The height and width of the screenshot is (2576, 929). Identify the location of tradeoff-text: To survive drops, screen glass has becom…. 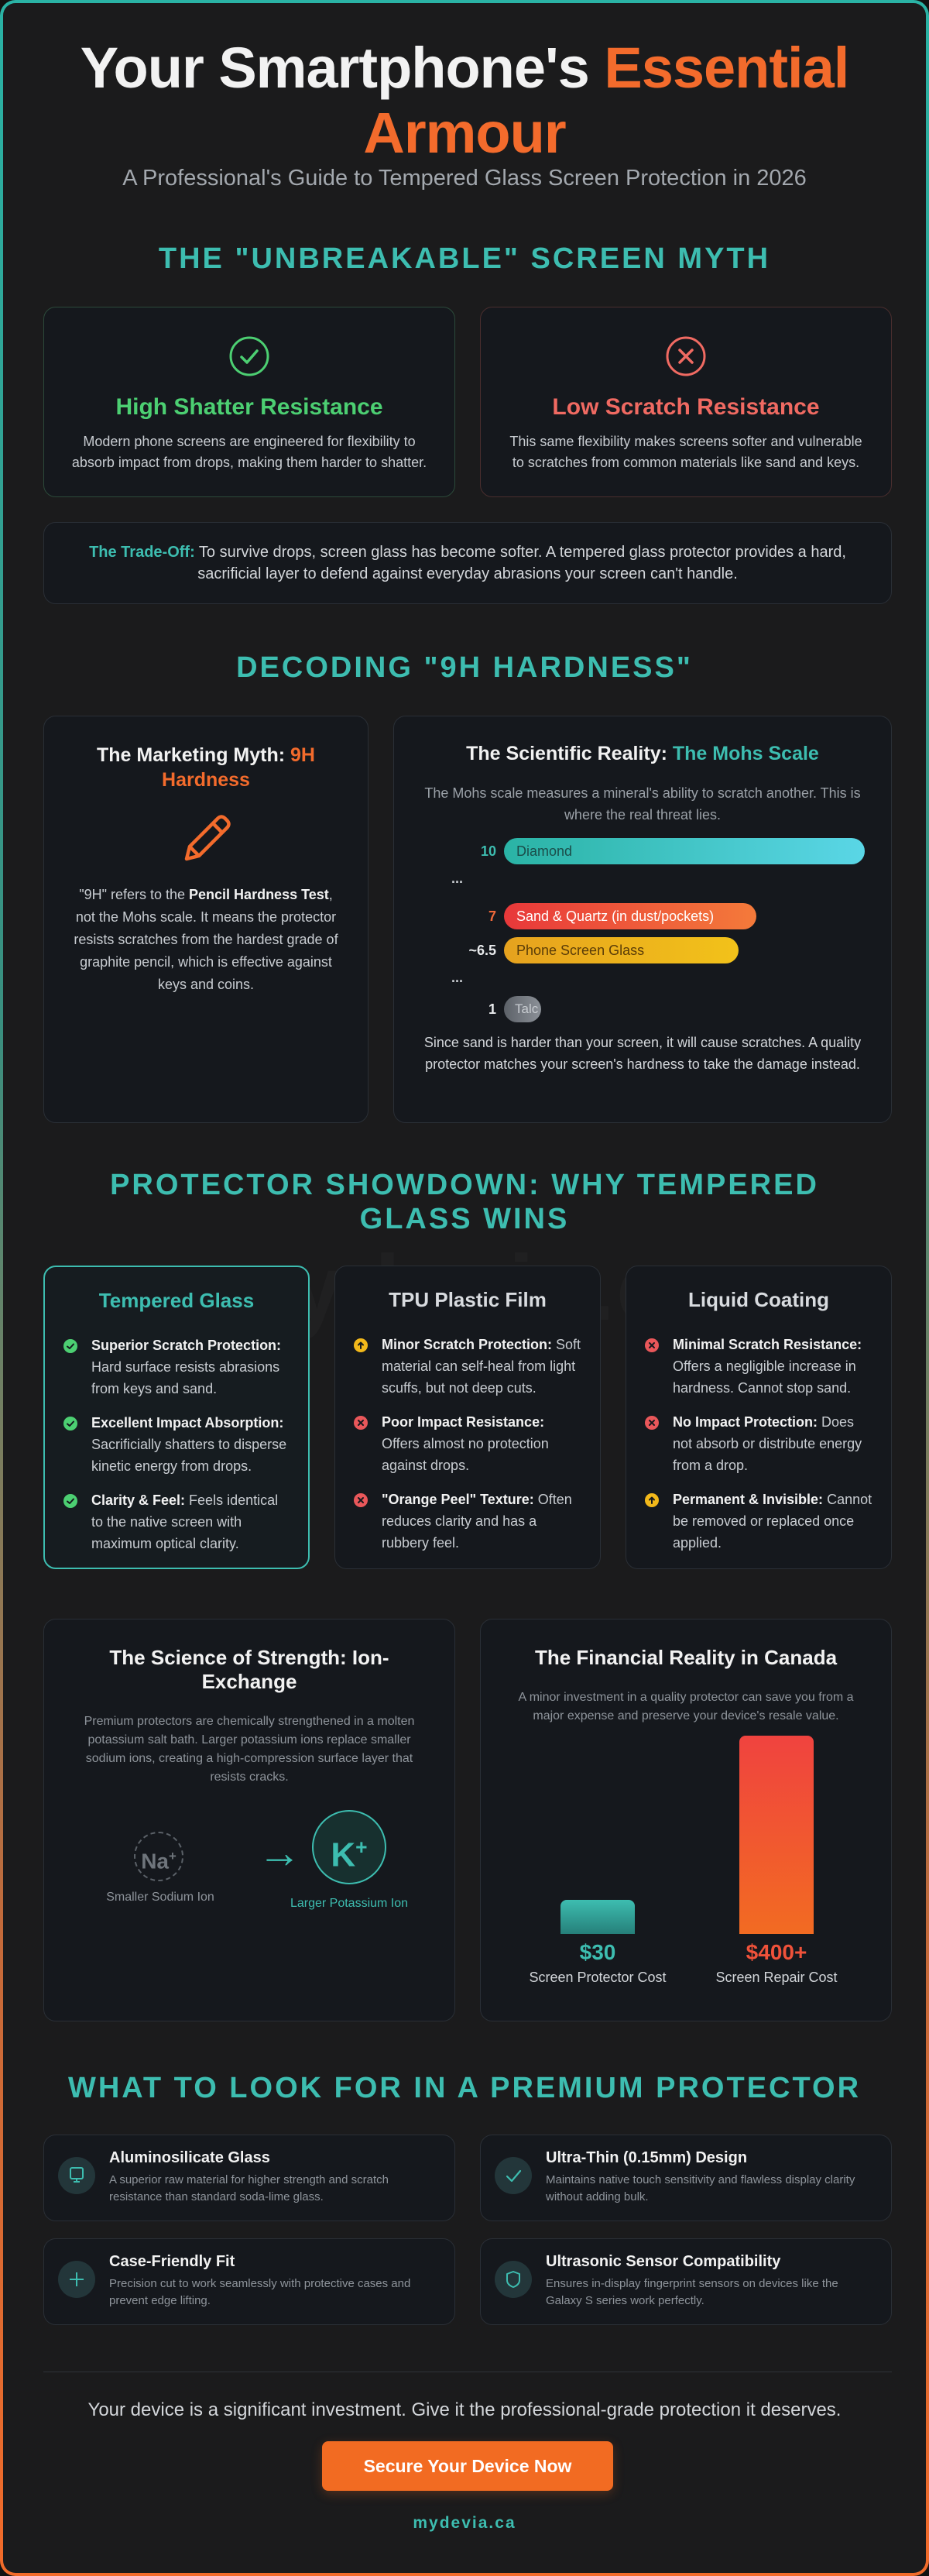
(520, 563).